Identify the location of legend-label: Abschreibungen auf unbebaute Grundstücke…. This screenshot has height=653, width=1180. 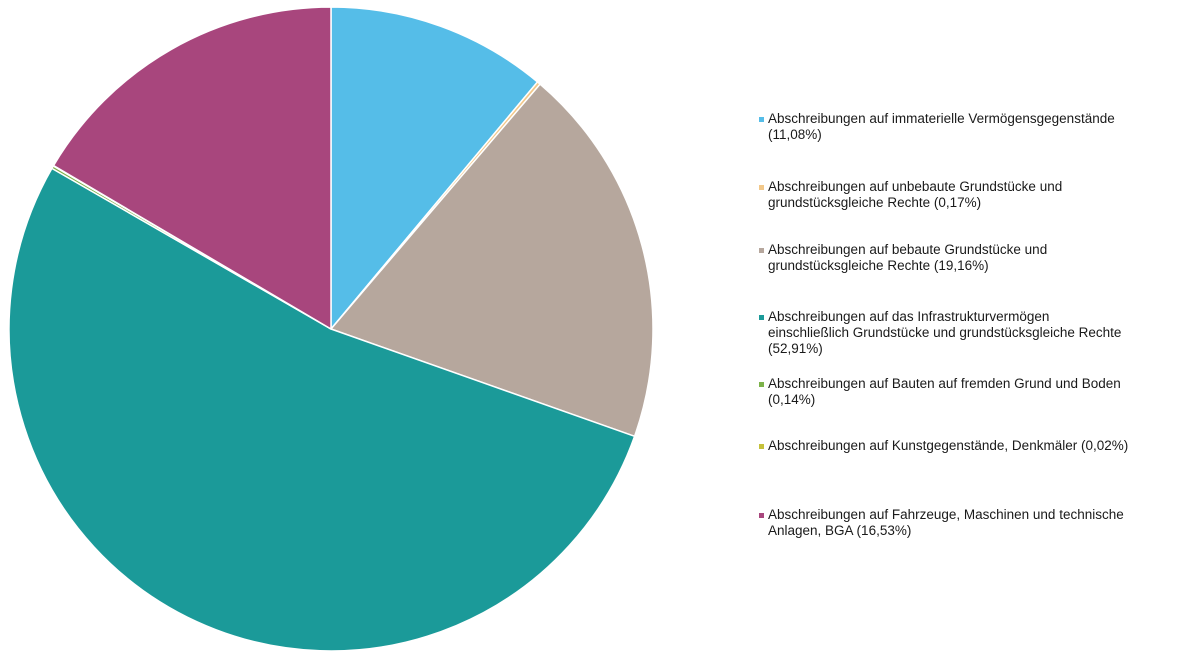
(915, 194).